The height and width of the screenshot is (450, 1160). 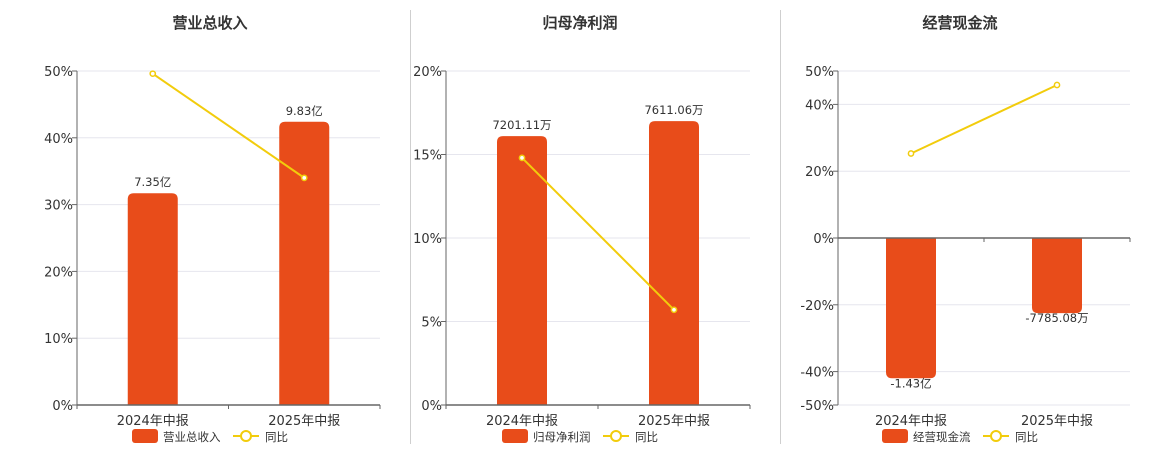 I want to click on y-tick-label: 30%, so click(x=58, y=206).